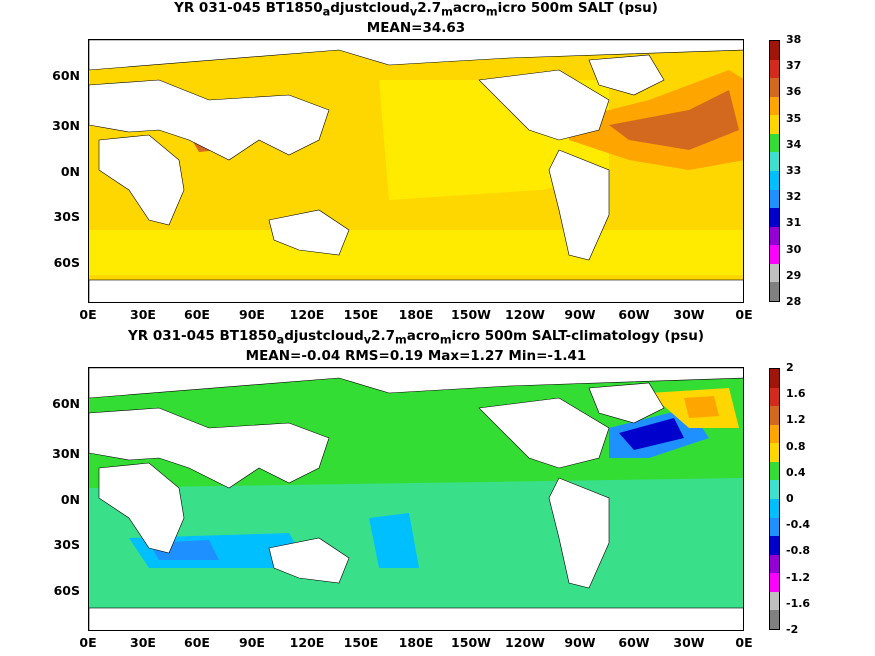 The height and width of the screenshot is (656, 875). What do you see at coordinates (794, 197) in the screenshot?
I see `colorbar-label: 32` at bounding box center [794, 197].